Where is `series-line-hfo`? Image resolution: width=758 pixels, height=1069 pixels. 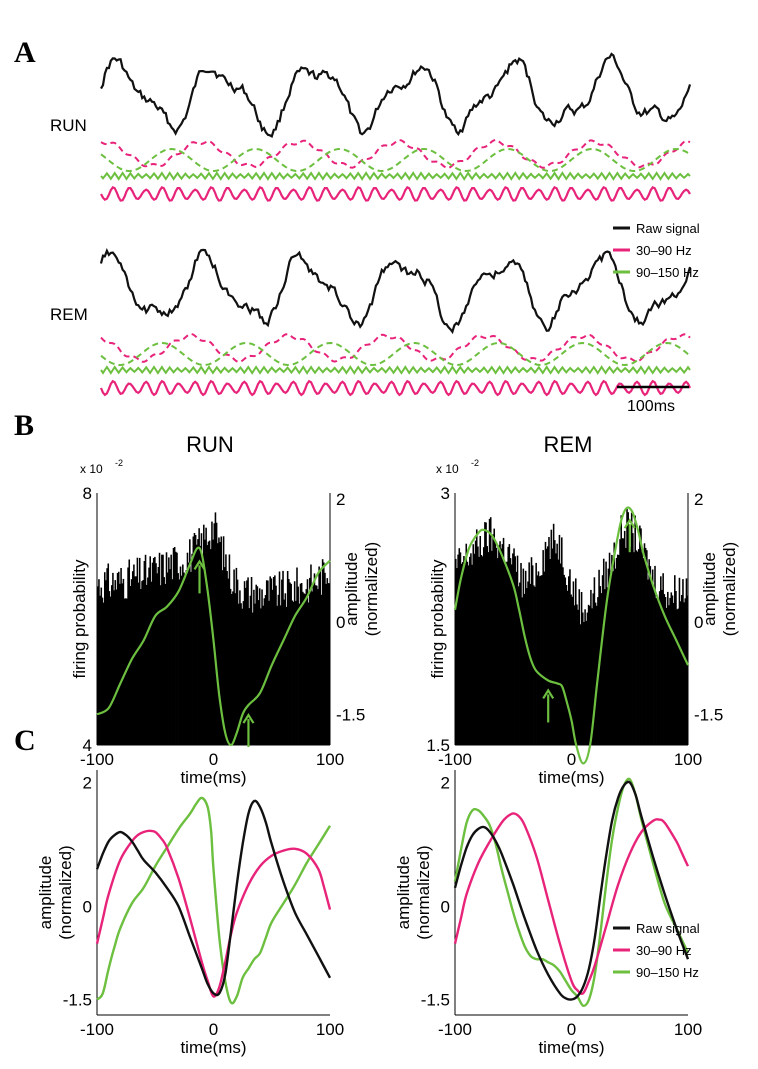
series-line-hfo is located at coordinates (214, 900).